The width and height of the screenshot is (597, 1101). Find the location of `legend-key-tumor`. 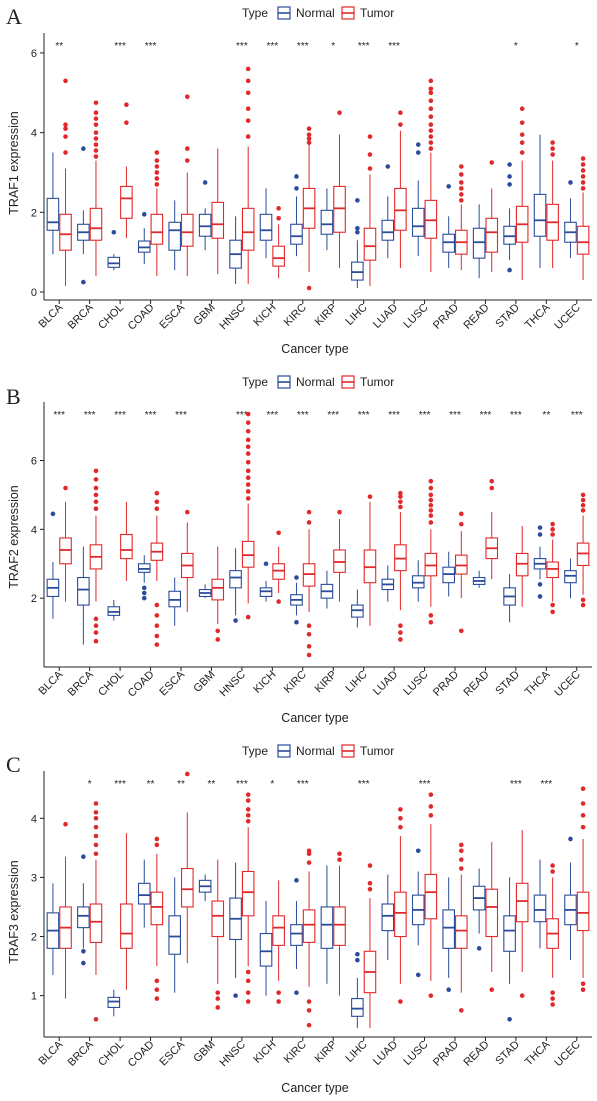

legend-key-tumor is located at coordinates (348, 13).